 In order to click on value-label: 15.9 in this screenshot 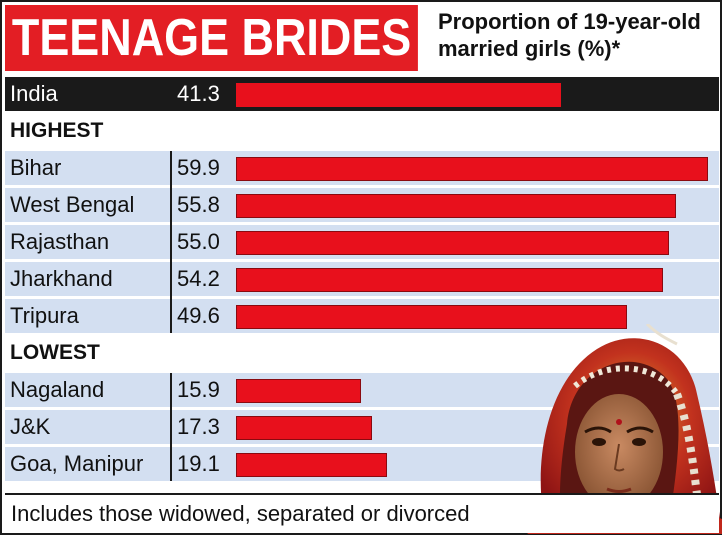, I will do `click(198, 389)`.